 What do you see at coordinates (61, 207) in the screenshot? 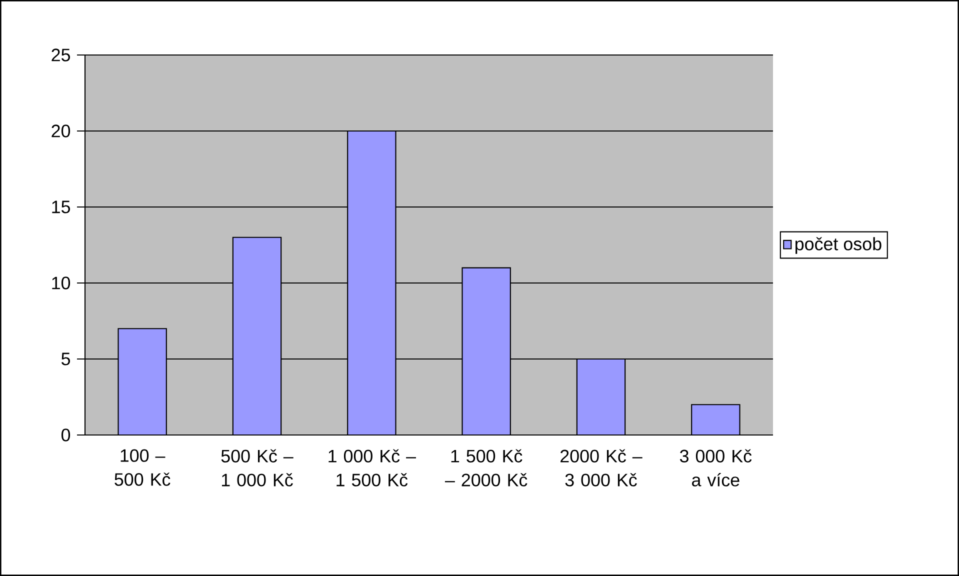
I see `y-tick-label: 15` at bounding box center [61, 207].